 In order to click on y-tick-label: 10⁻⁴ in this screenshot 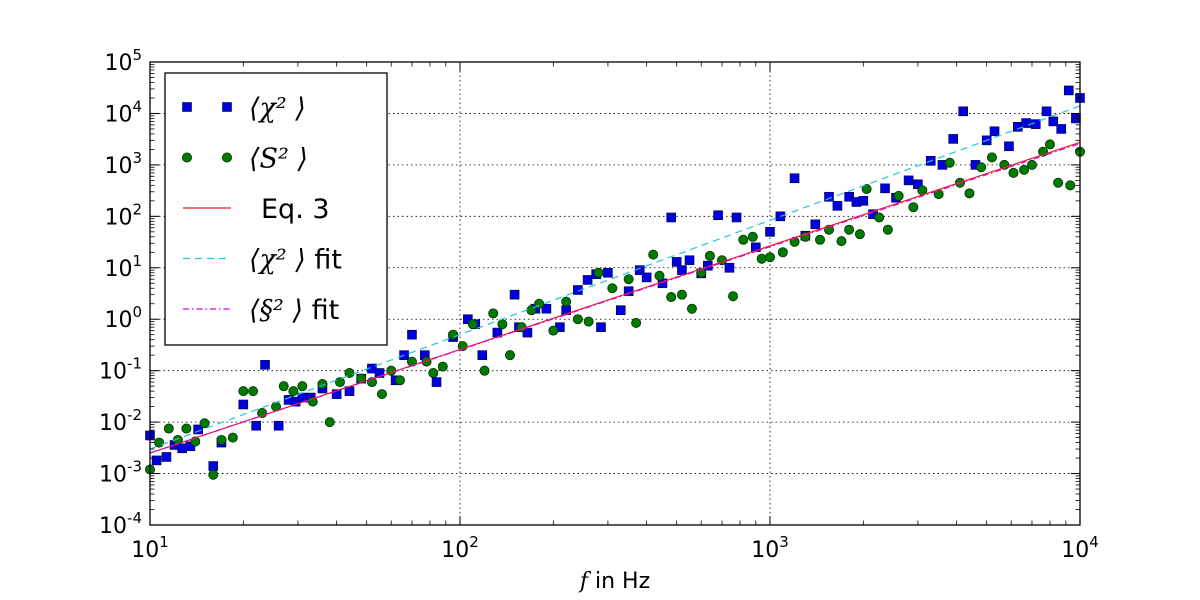, I will do `click(120, 524)`.